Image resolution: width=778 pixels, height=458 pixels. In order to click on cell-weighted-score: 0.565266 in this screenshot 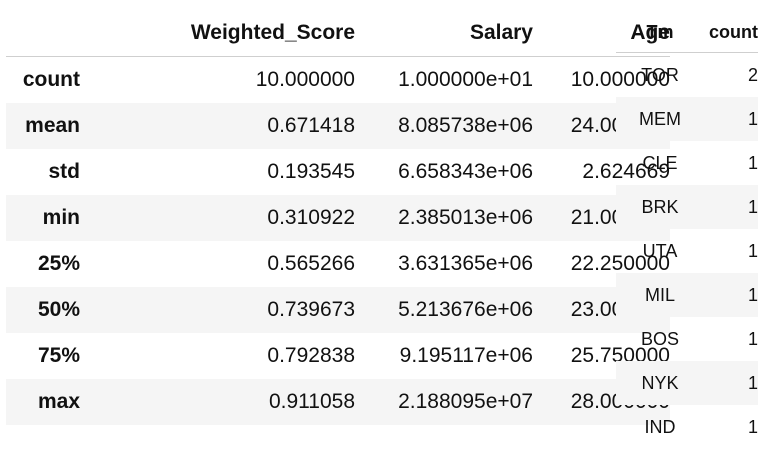, I will do `click(311, 263)`.